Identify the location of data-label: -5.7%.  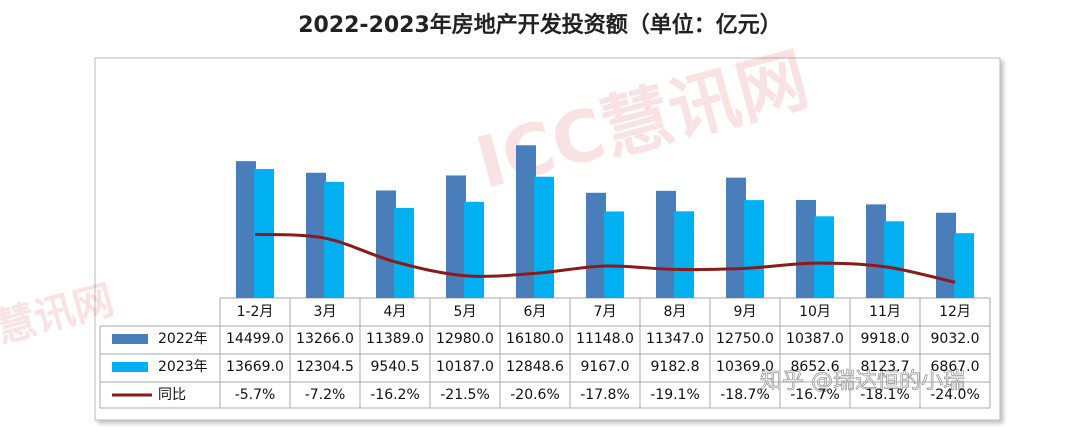
(255, 395).